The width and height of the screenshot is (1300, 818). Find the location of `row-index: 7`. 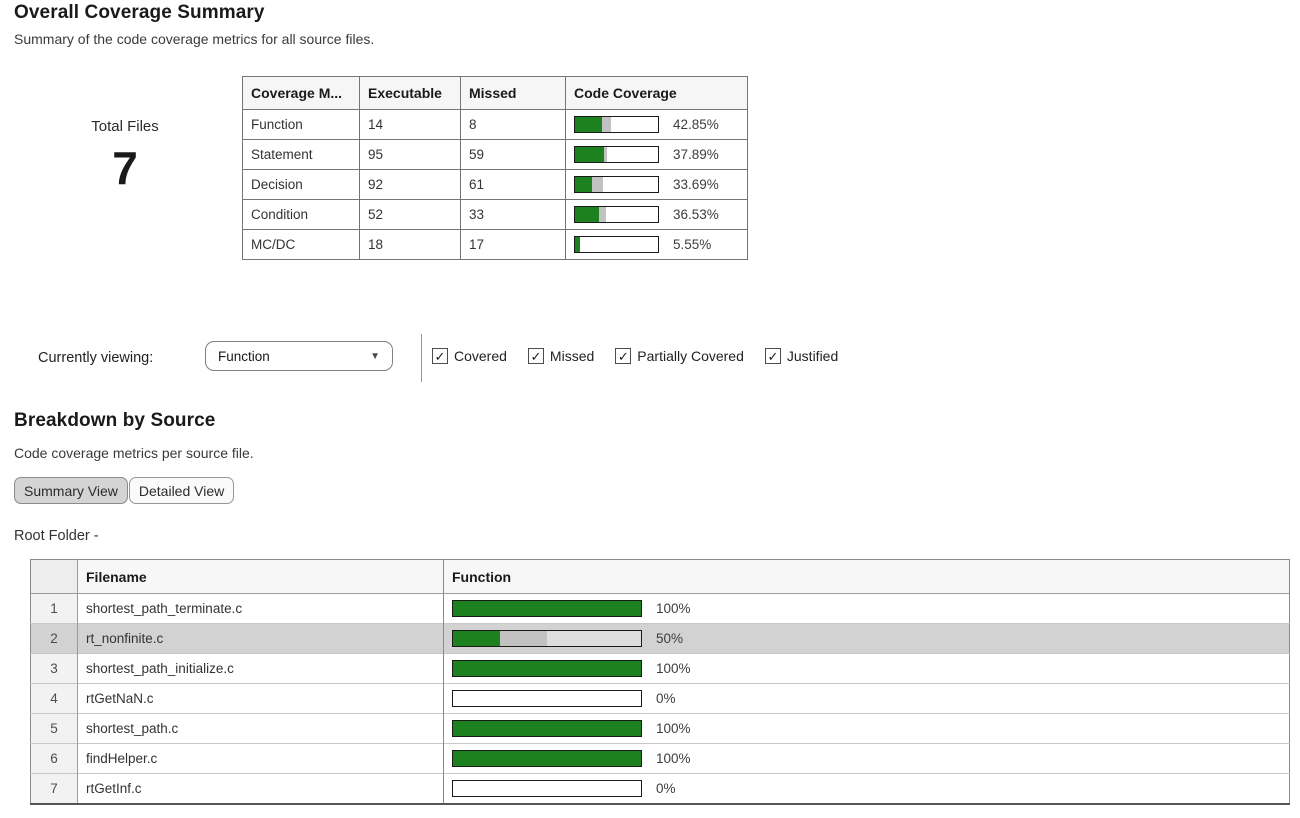

row-index: 7 is located at coordinates (54, 788).